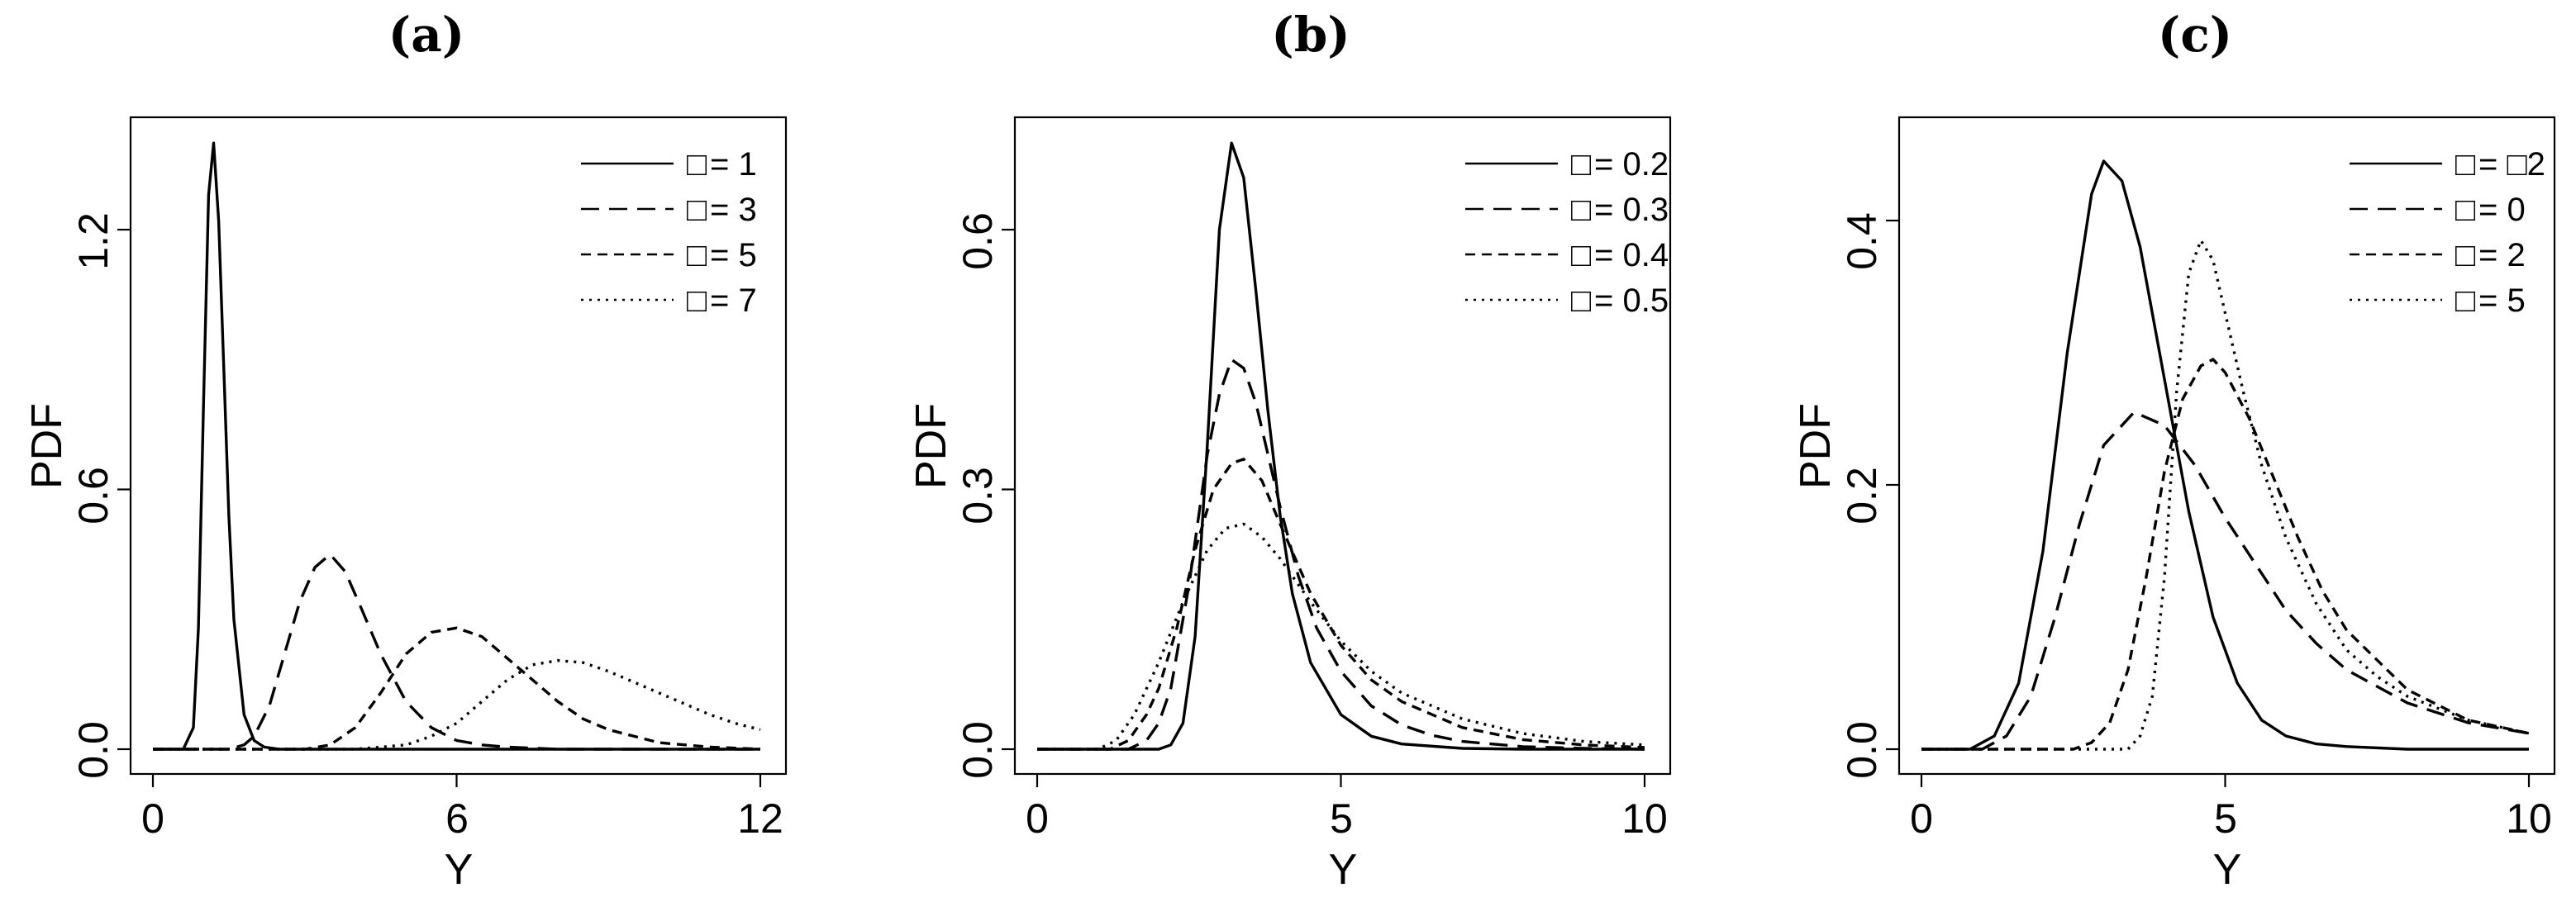 The width and height of the screenshot is (2576, 902). Describe the element at coordinates (1632, 255) in the screenshot. I see `panel-b-legend-label-2: = 0.4` at that location.